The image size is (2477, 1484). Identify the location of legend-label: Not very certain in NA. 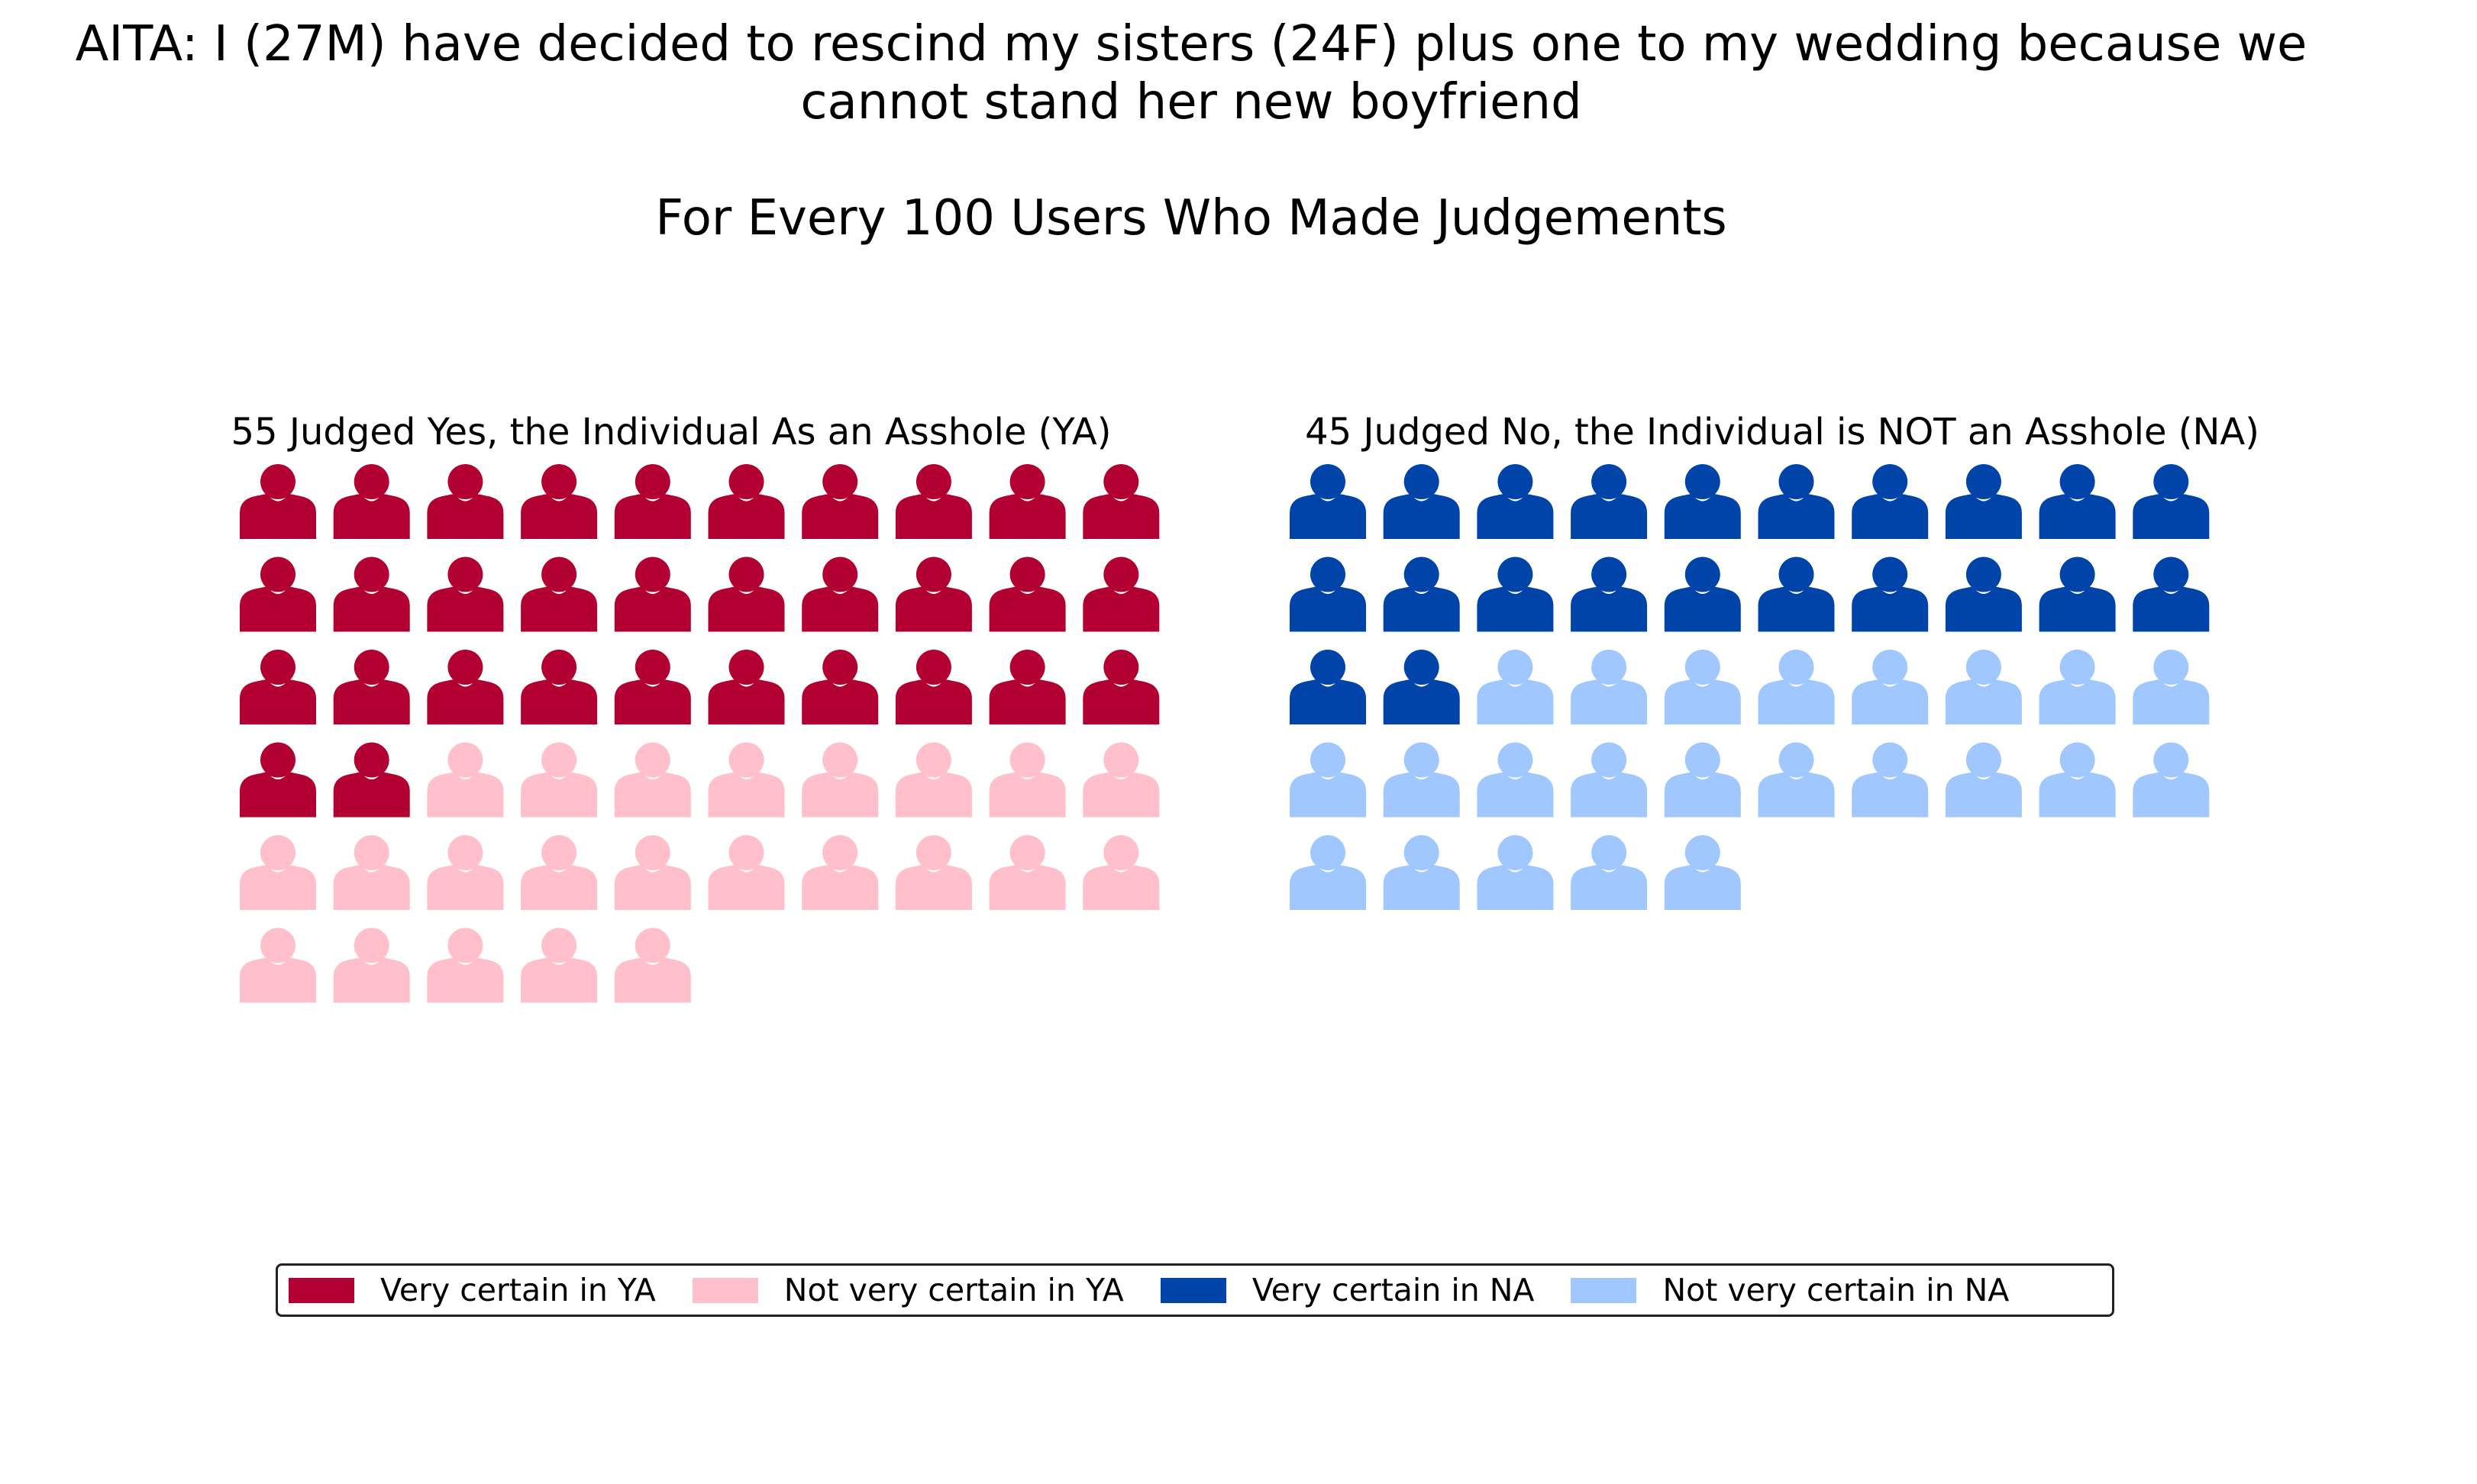
(1836, 1290).